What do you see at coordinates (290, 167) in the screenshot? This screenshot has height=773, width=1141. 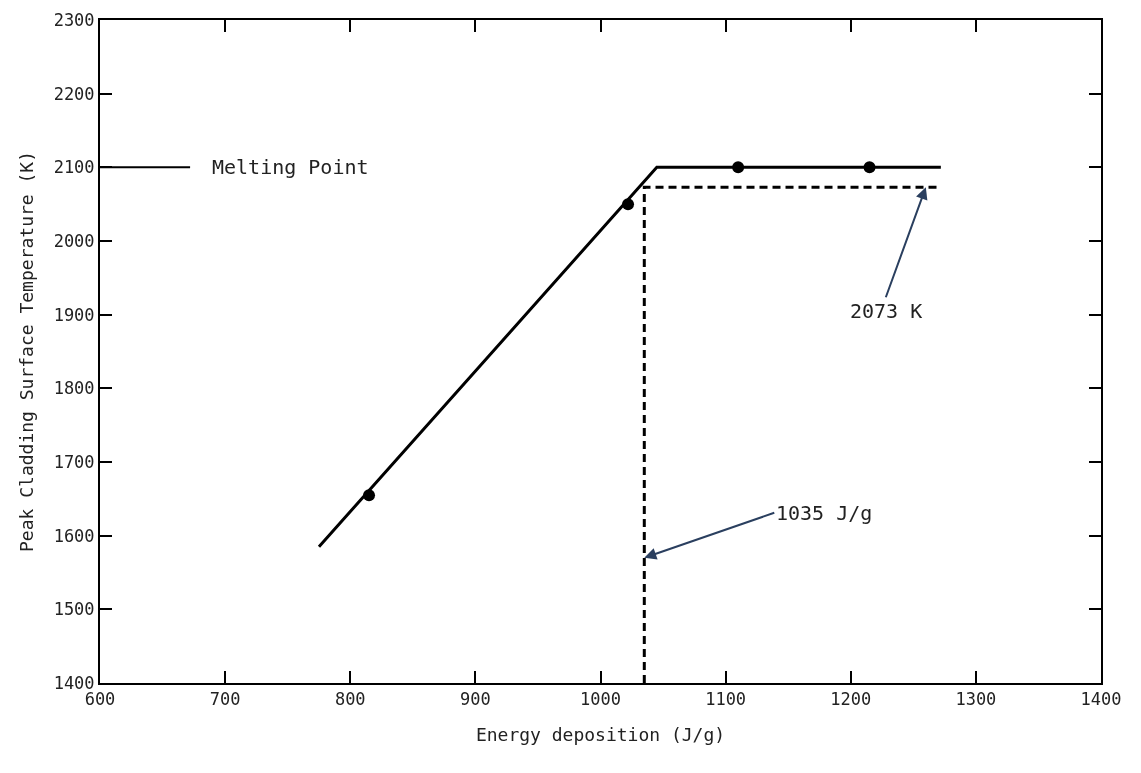 I see `ref-line-label: Melting Point` at bounding box center [290, 167].